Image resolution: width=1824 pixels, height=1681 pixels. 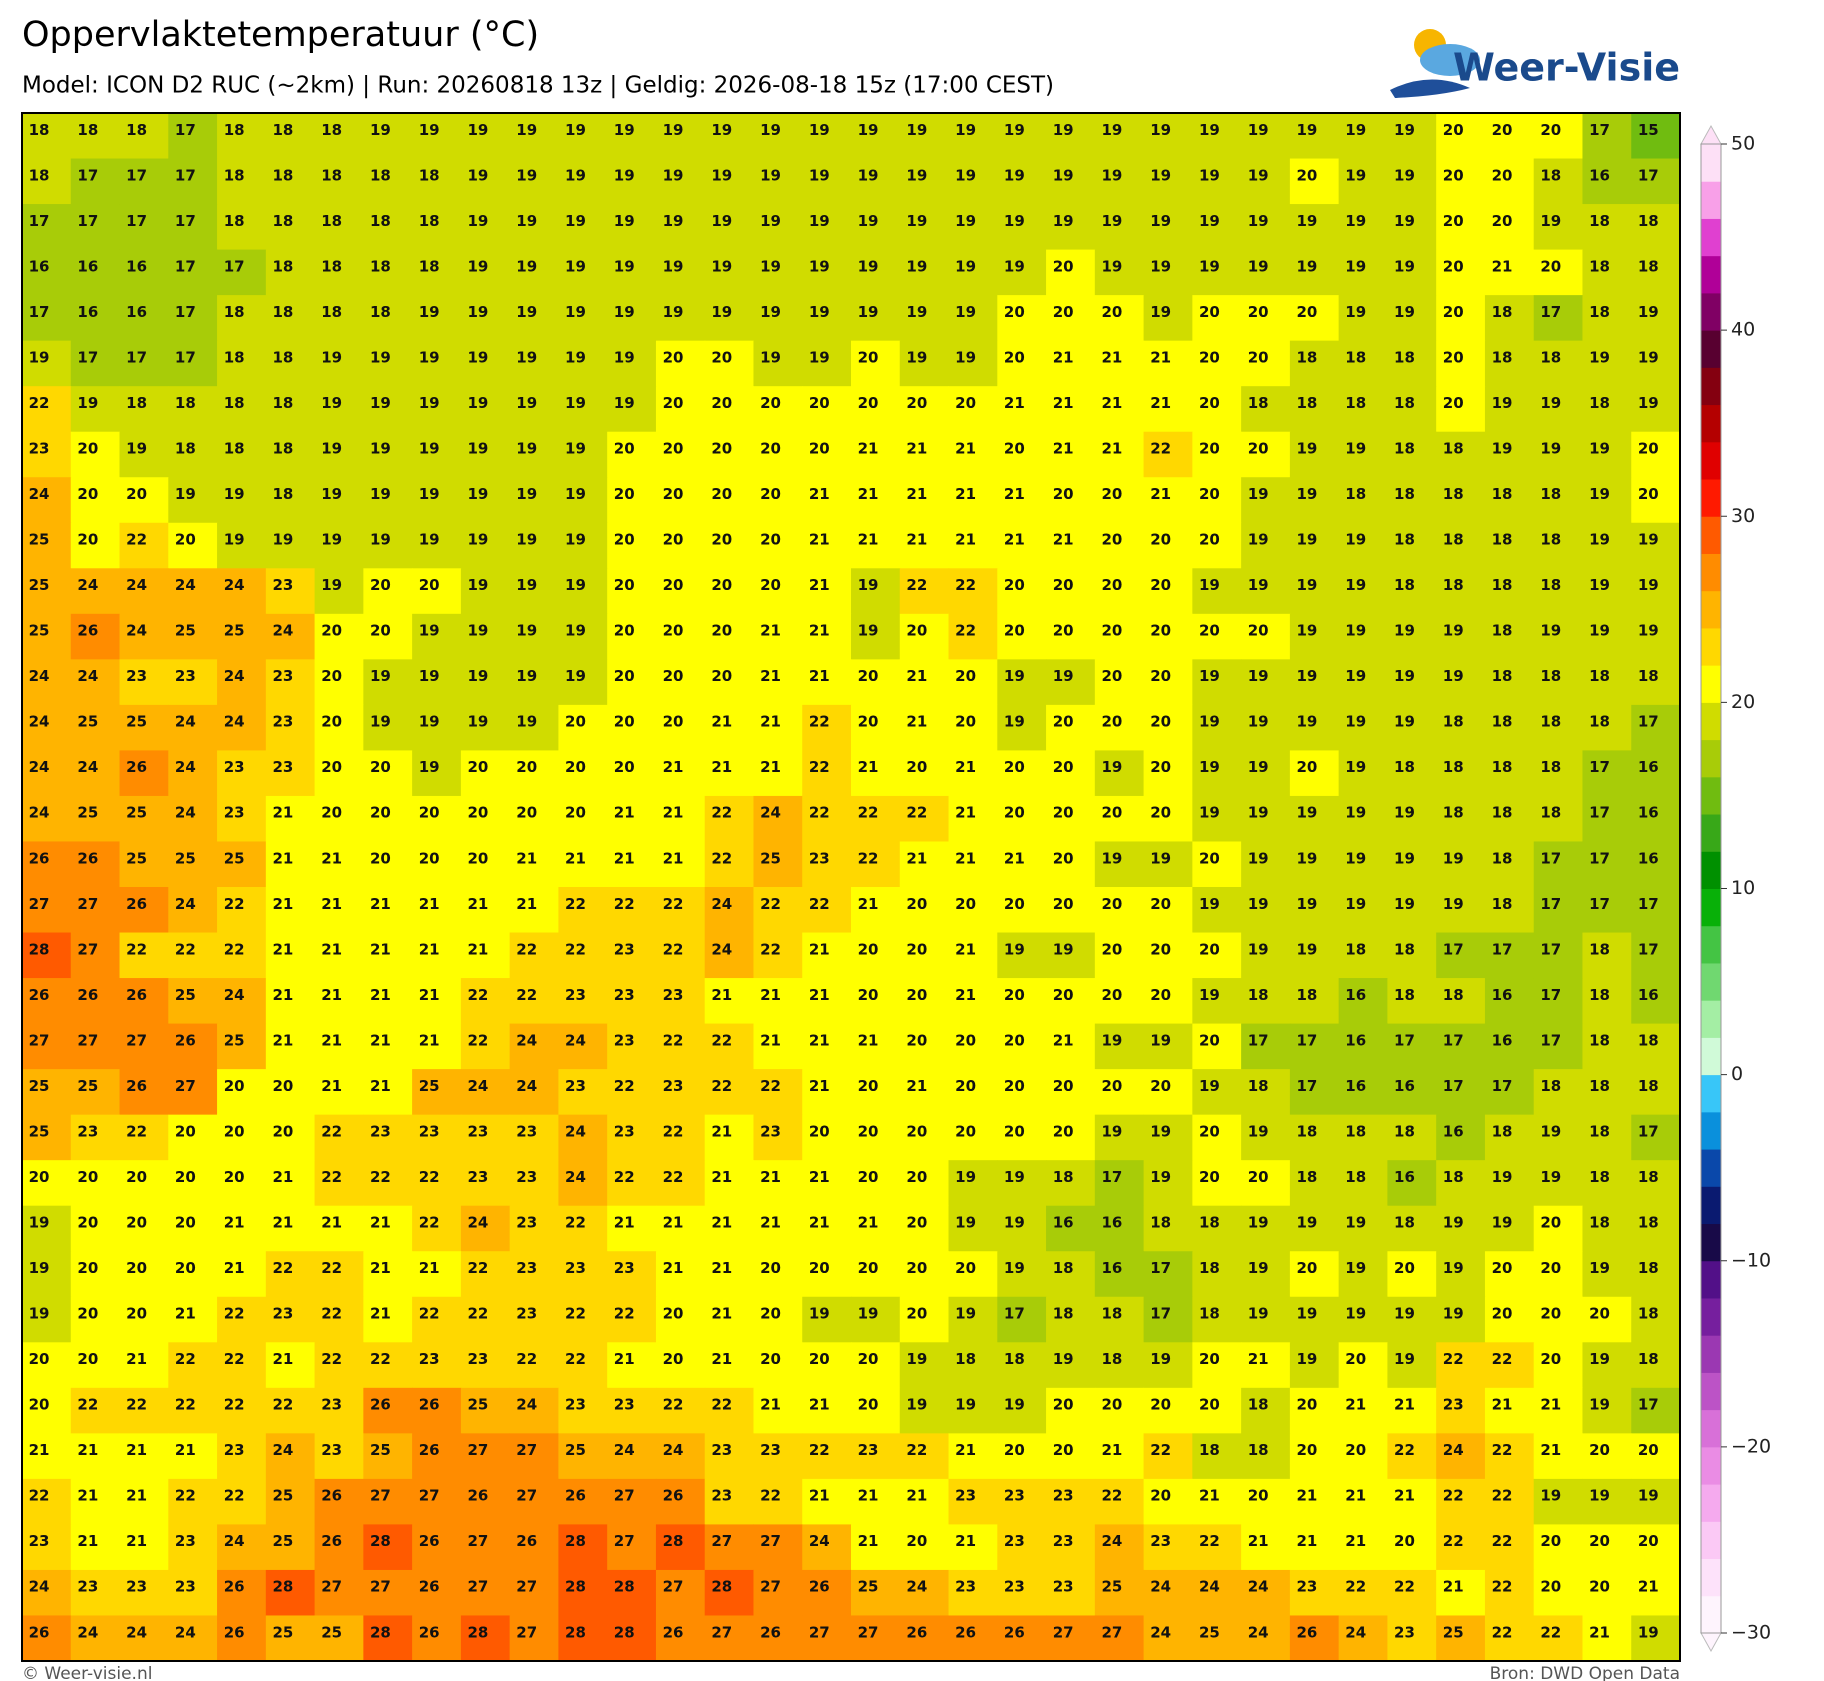 I want to click on temp-value: 26, so click(x=1307, y=1632).